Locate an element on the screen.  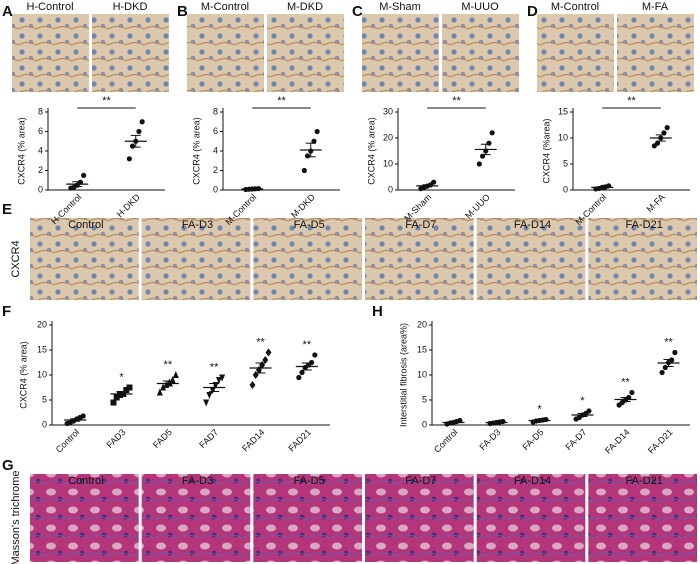
panel-letter: H is located at coordinates (377, 311).